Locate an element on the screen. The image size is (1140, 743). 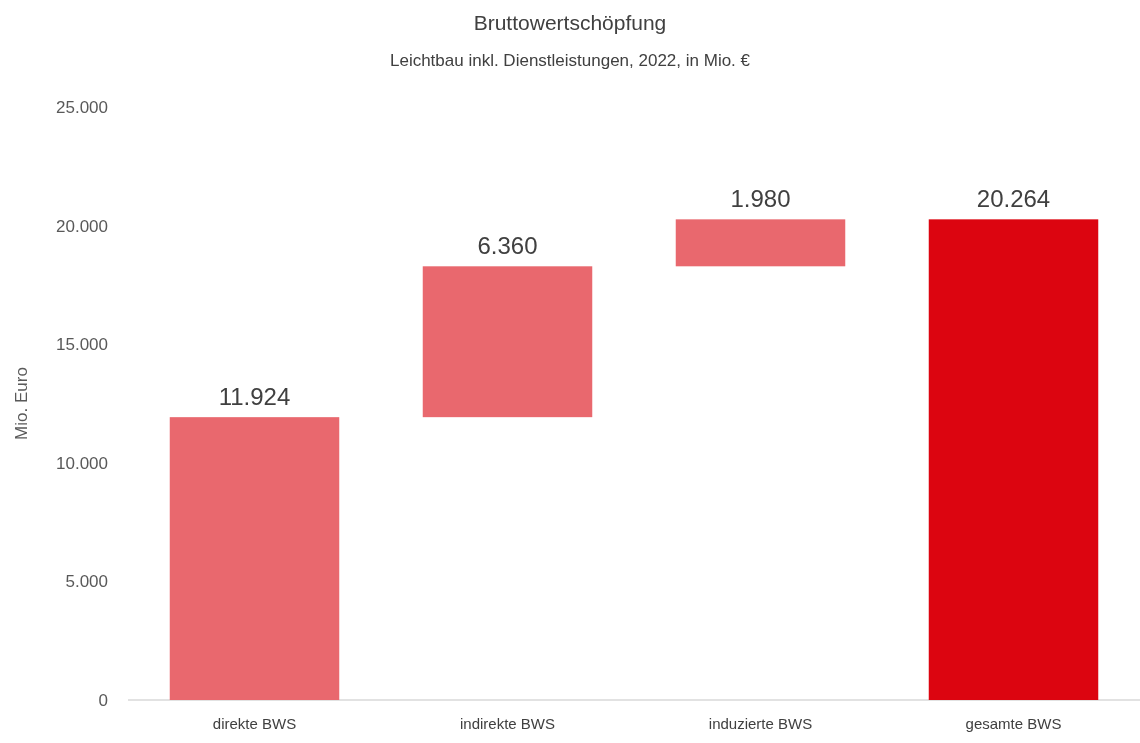
data-label: 11.924 is located at coordinates (254, 397).